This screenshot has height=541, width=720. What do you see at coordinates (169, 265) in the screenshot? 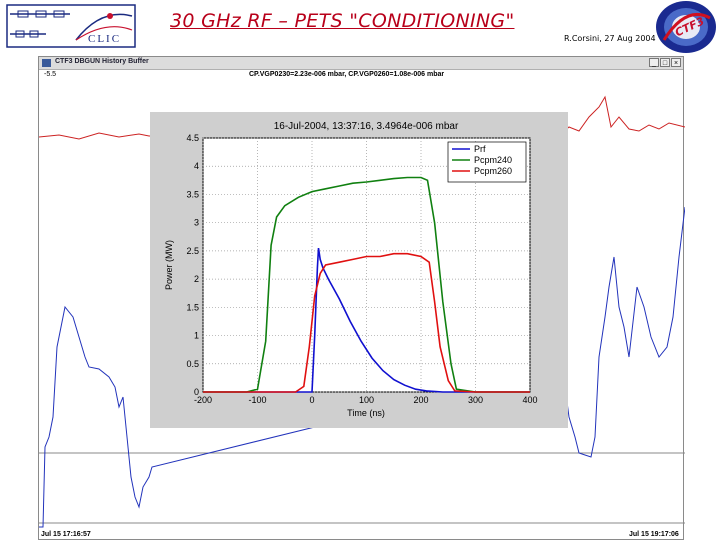
I see `y-axis-label: Power (MW)` at bounding box center [169, 265].